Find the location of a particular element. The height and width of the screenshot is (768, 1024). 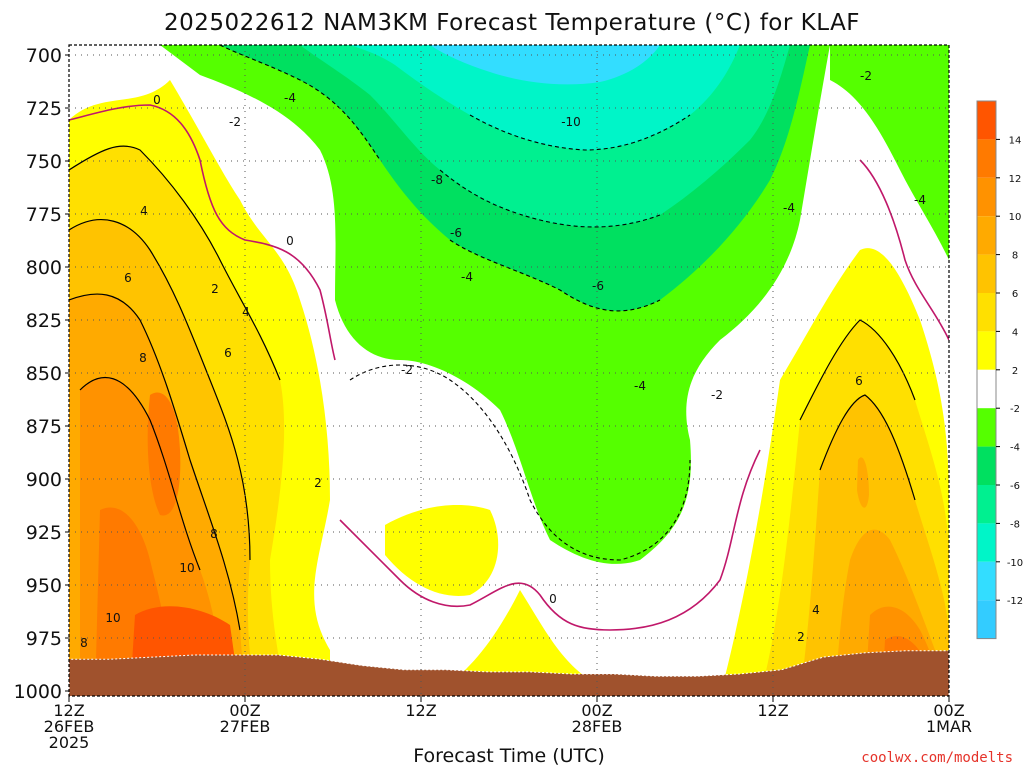

x-tick-label: 28FEB is located at coordinates (597, 726).